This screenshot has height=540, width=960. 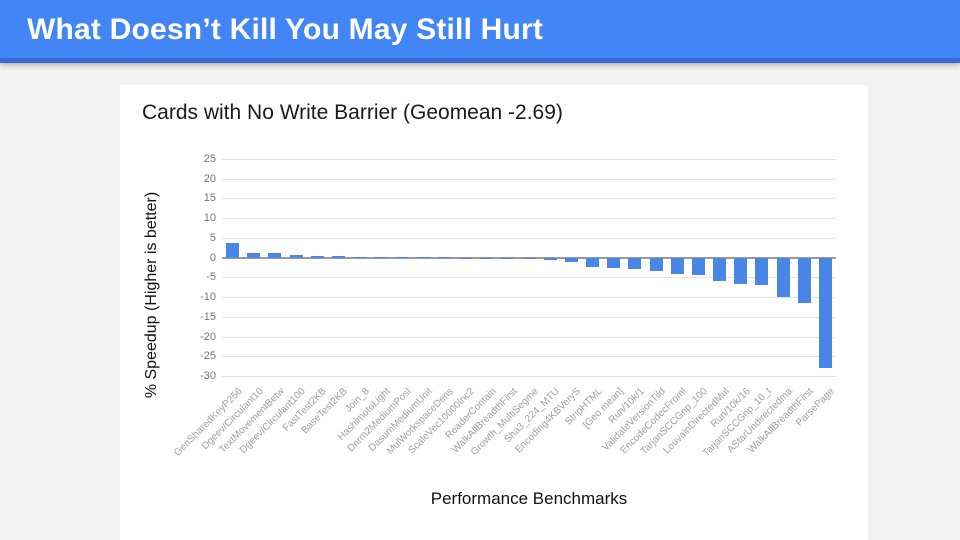 What do you see at coordinates (209, 198) in the screenshot?
I see `y-tick-label: 15` at bounding box center [209, 198].